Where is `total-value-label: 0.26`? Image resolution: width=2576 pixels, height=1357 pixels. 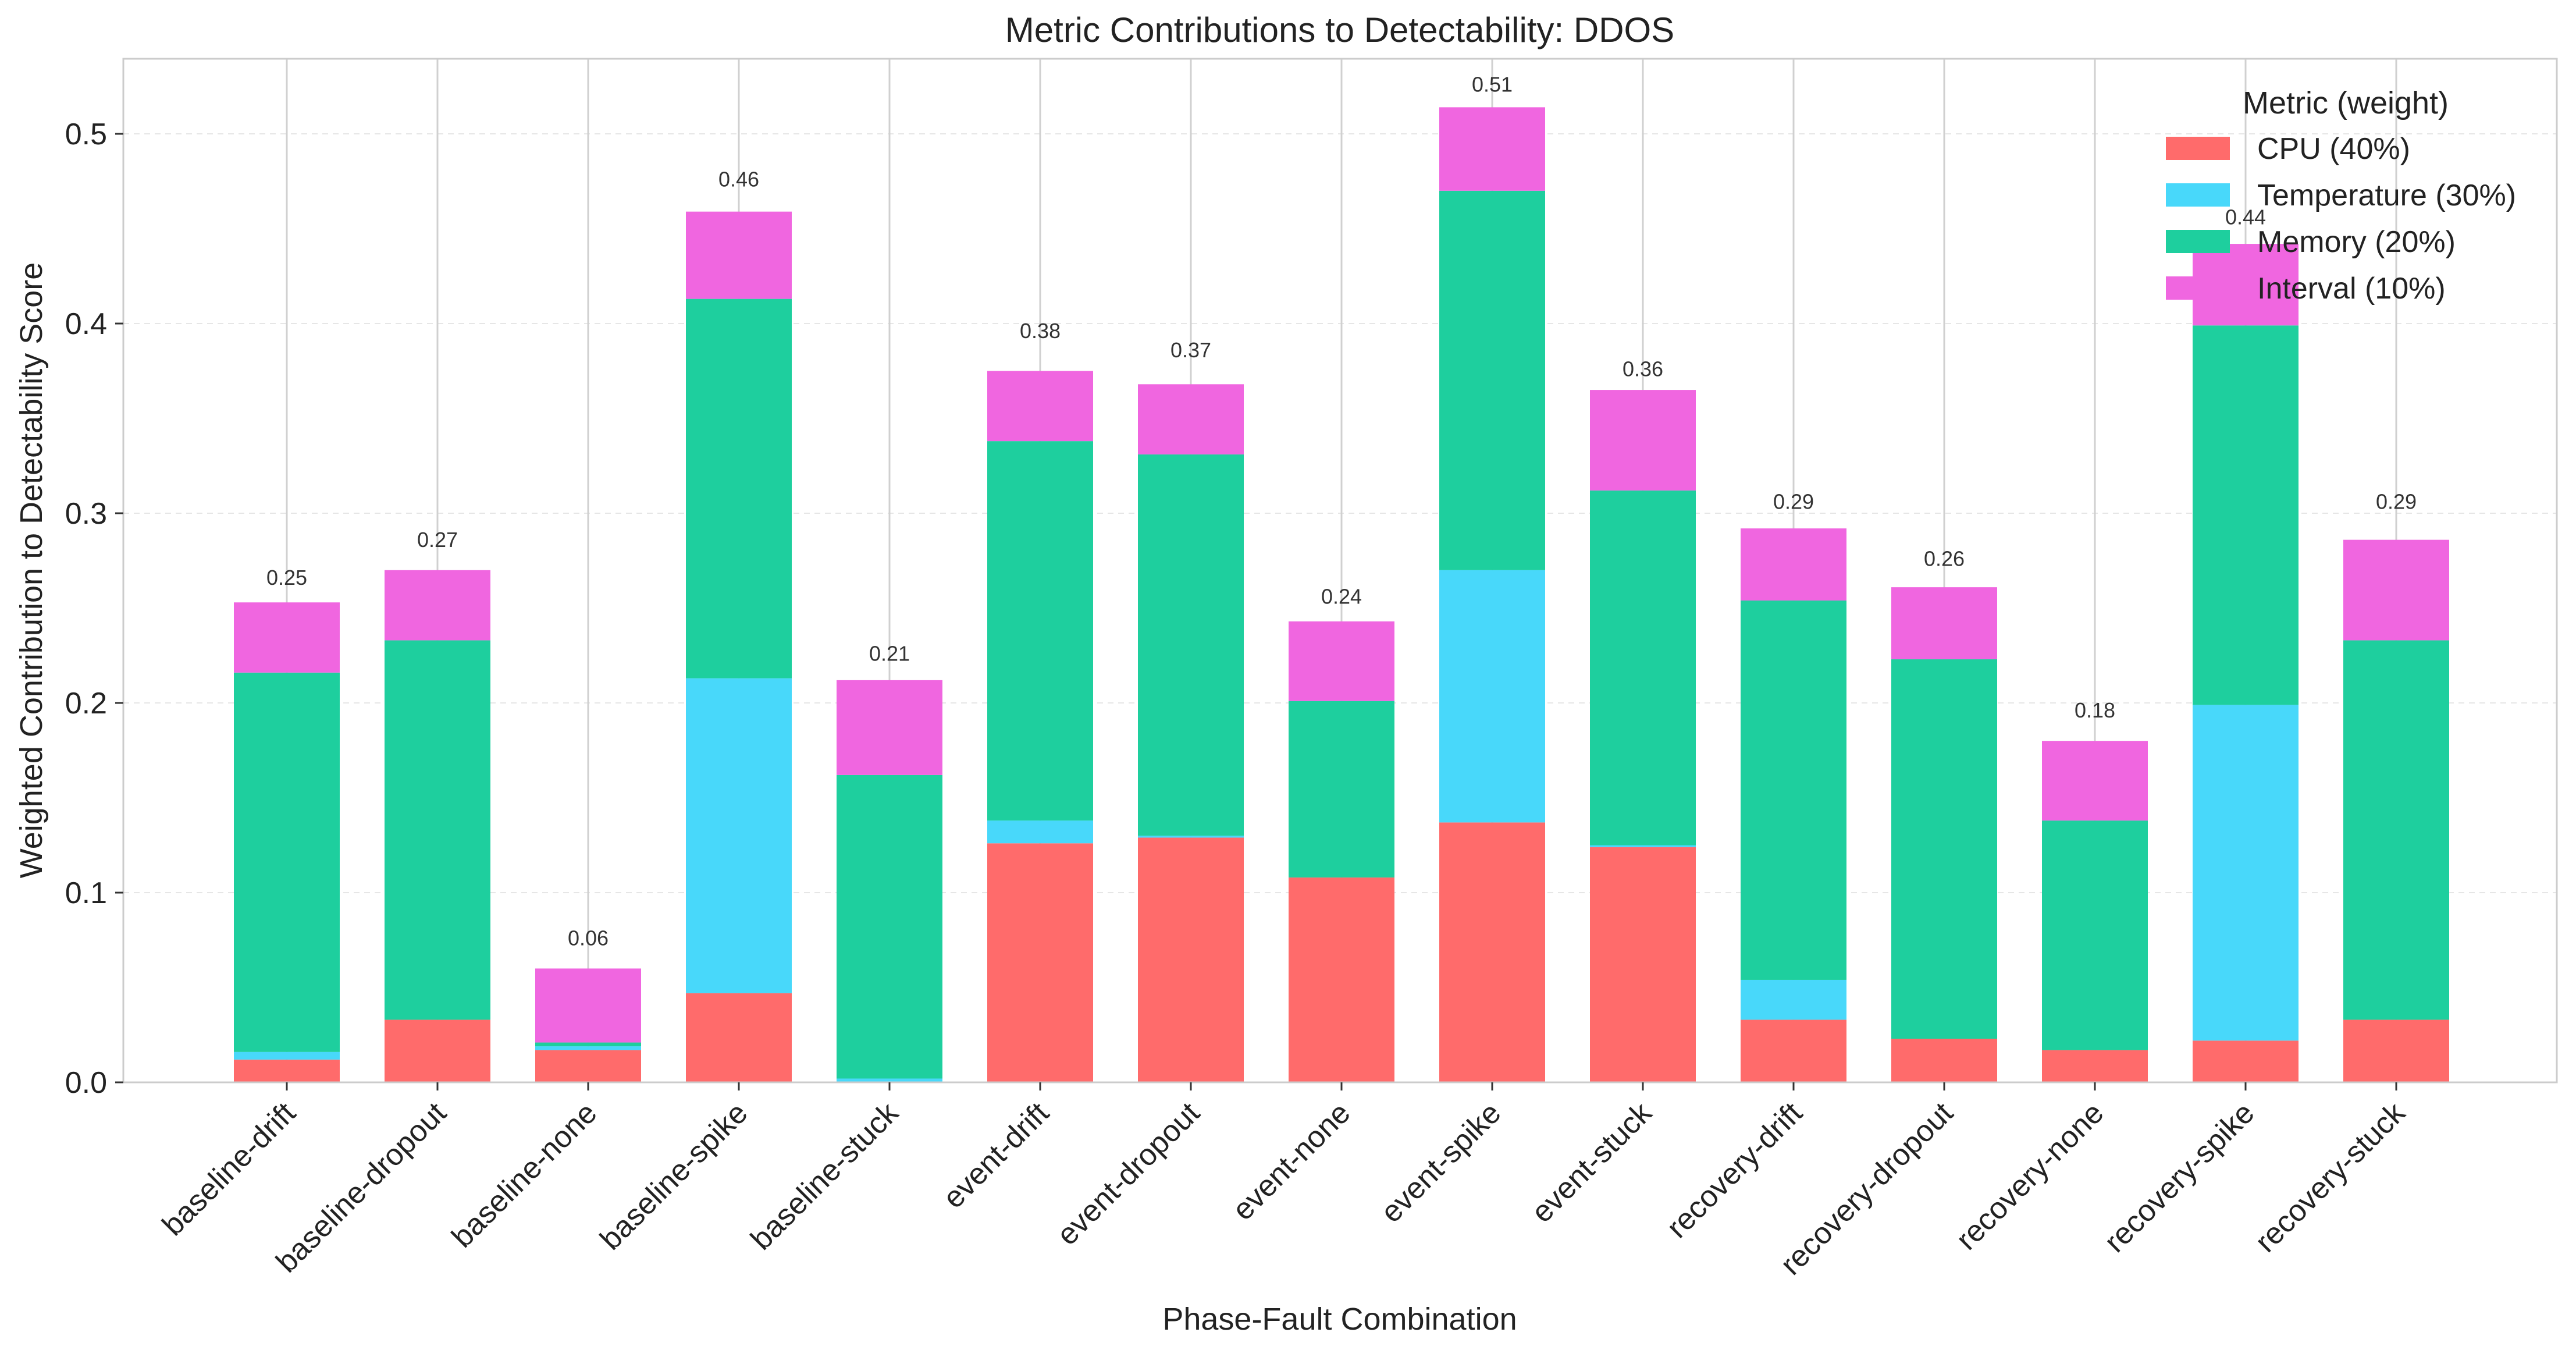
total-value-label: 0.26 is located at coordinates (1945, 558).